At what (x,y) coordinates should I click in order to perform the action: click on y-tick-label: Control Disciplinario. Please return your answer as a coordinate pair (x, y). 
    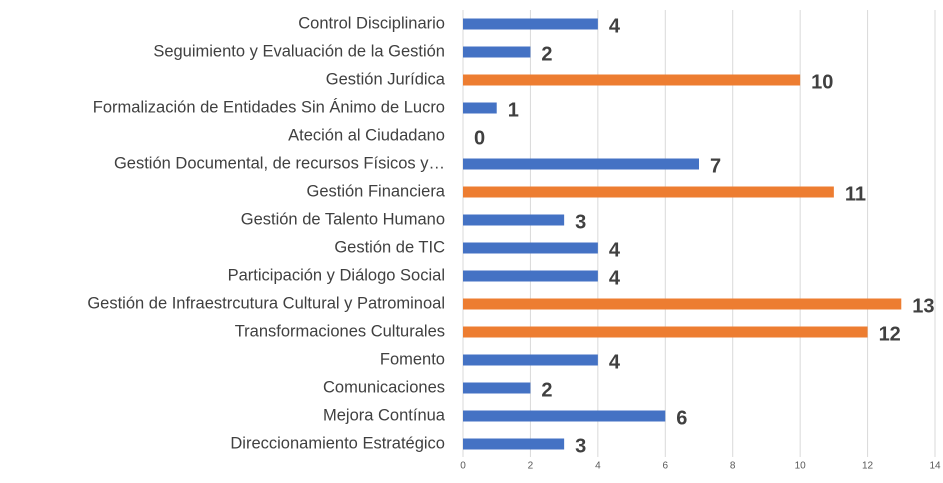
    Looking at the image, I should click on (371, 23).